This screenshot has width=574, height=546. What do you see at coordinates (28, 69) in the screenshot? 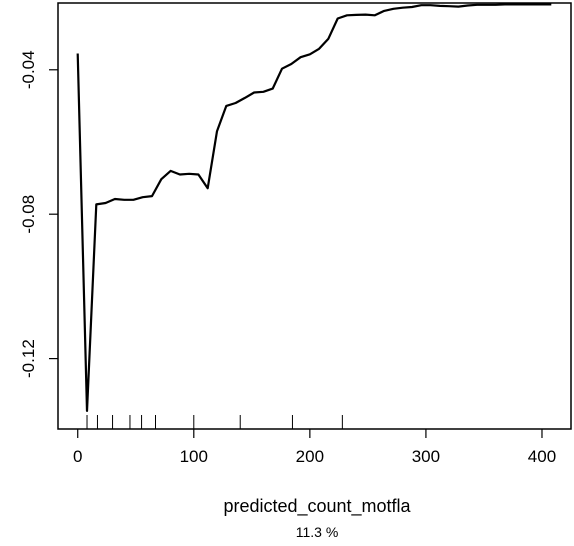
I see `y-tick-label: -0.04` at bounding box center [28, 69].